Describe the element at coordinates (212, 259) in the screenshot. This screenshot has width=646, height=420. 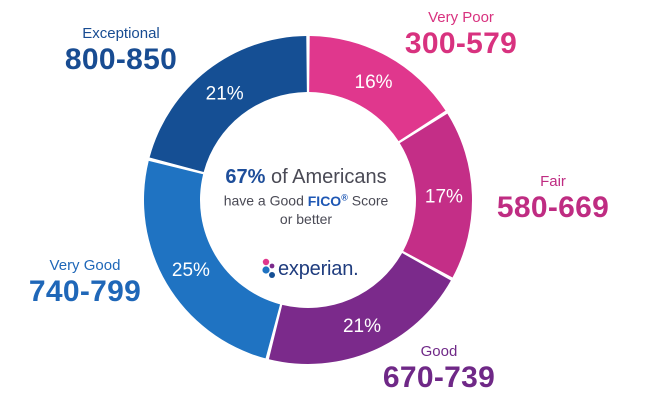
I see `slice-very-good` at that location.